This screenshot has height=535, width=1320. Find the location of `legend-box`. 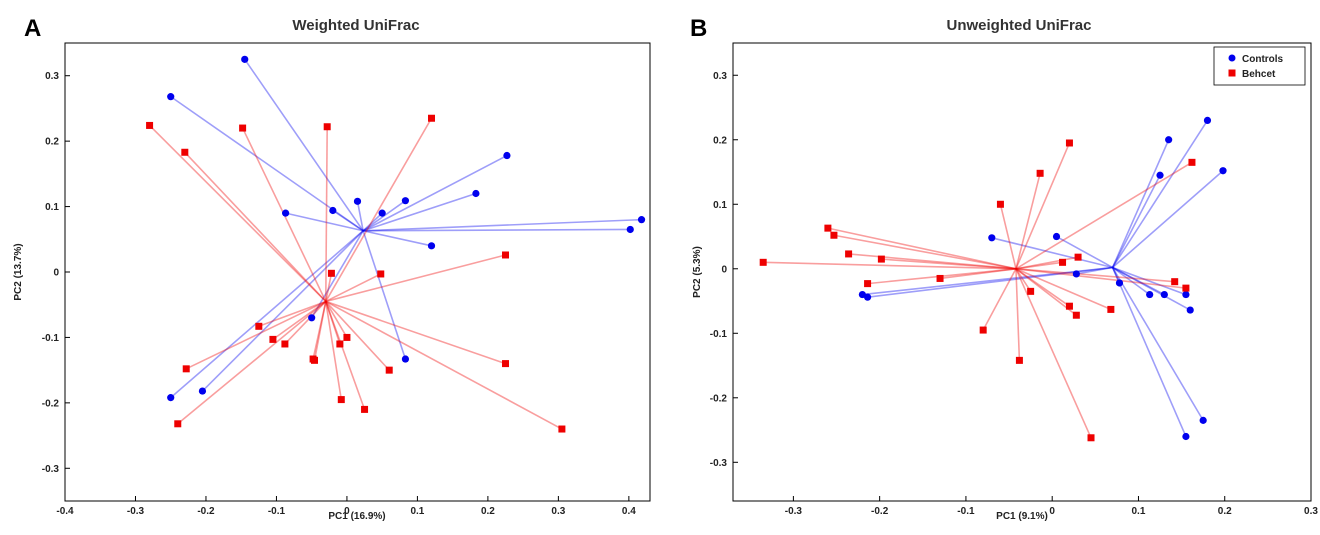

legend-box is located at coordinates (1259, 66).